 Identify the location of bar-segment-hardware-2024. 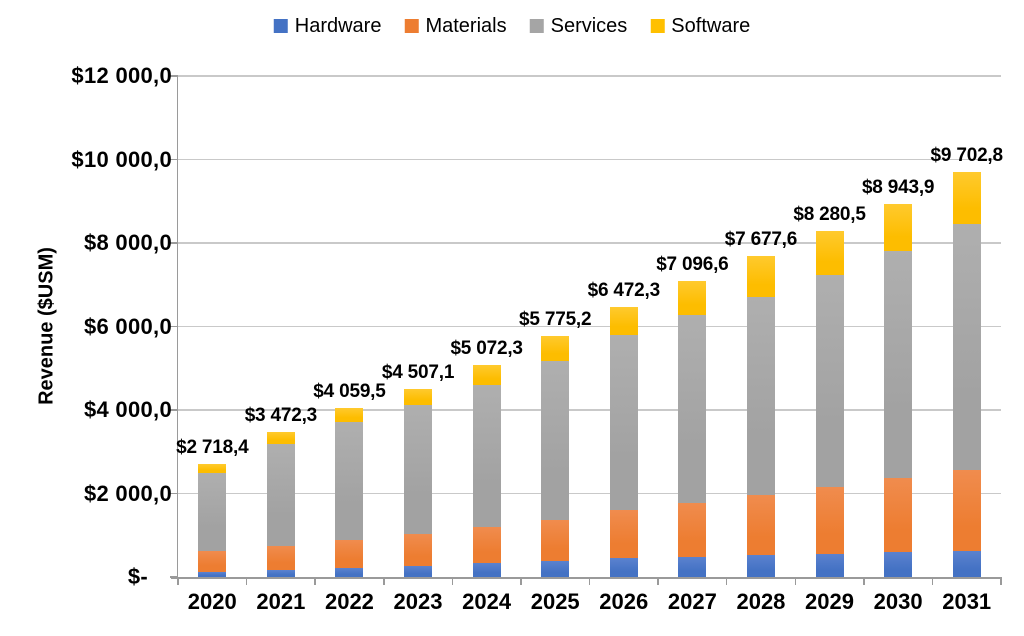
(486, 570).